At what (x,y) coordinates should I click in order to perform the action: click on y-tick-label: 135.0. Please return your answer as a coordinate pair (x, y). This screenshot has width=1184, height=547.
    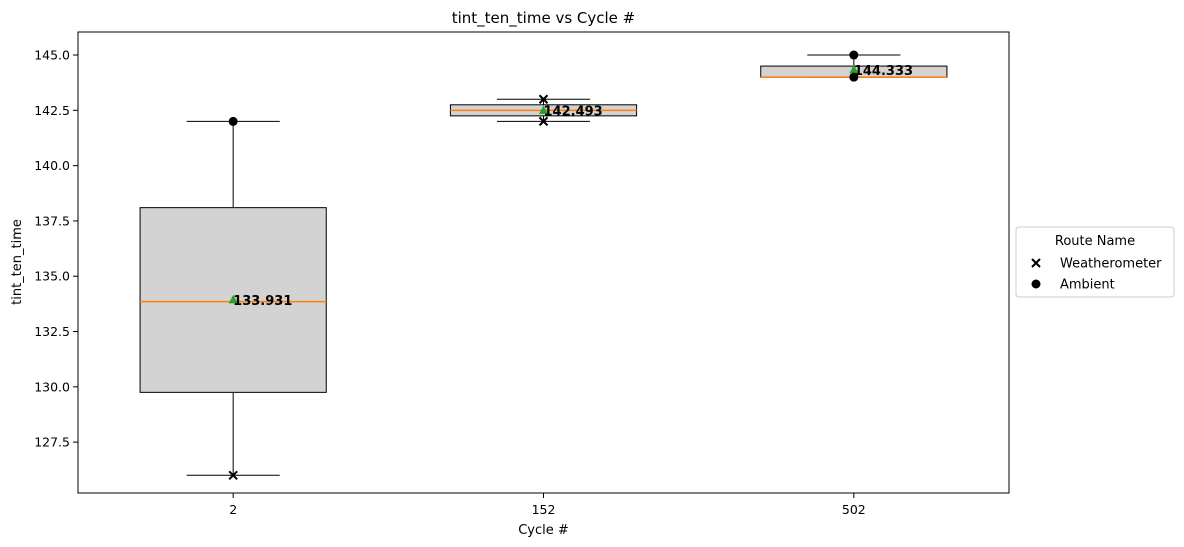
    Looking at the image, I should click on (52, 276).